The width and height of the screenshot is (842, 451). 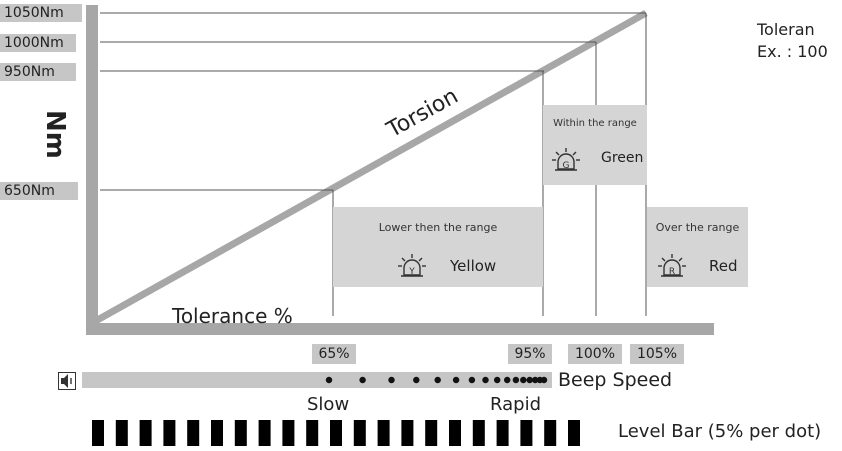 I want to click on zone-within-box: Within the range G Green, so click(x=595, y=145).